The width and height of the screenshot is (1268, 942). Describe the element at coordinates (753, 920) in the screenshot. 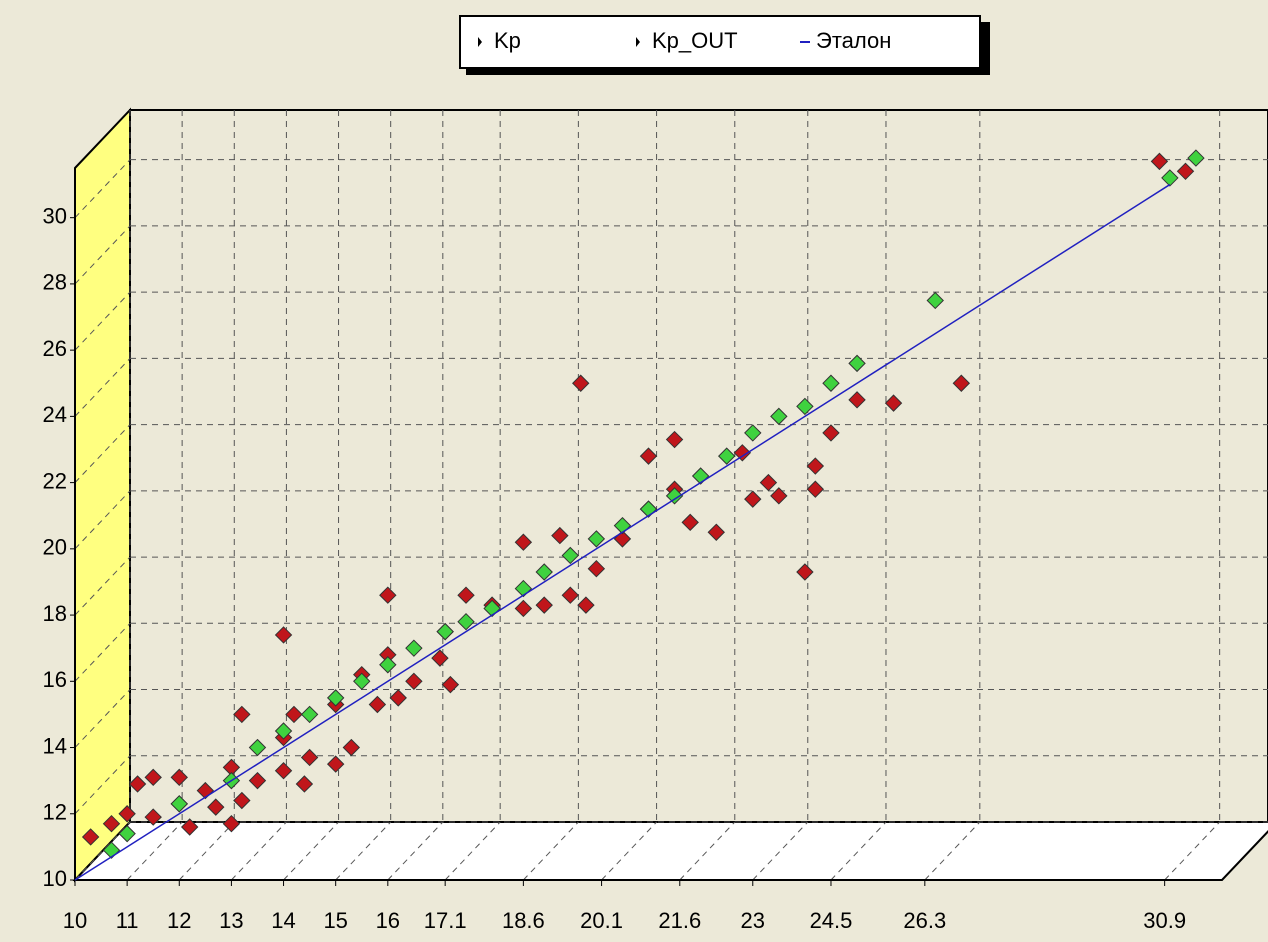

I see `x-tick-label: 23` at that location.